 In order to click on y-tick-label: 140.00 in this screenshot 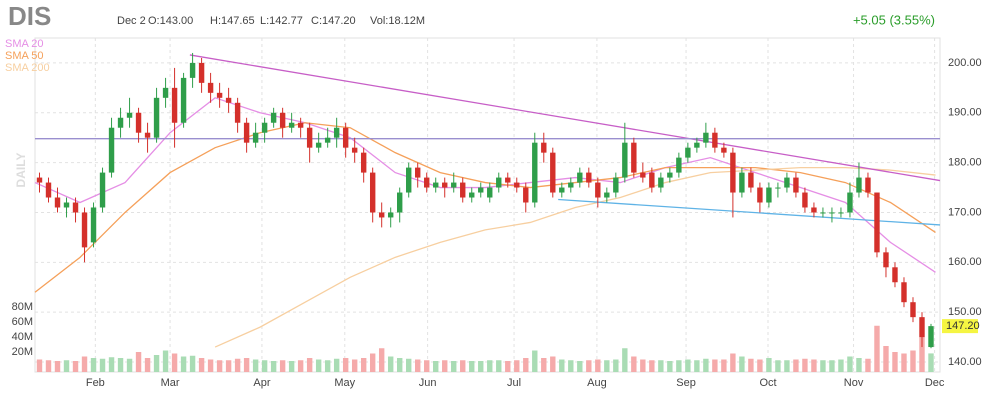, I will do `click(965, 362)`.